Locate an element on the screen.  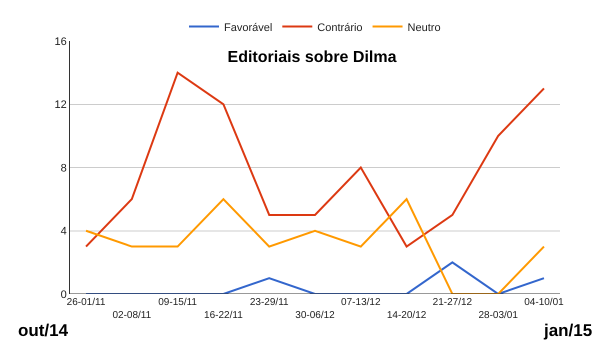
x-tick-label: 14-20/12 is located at coordinates (406, 315).